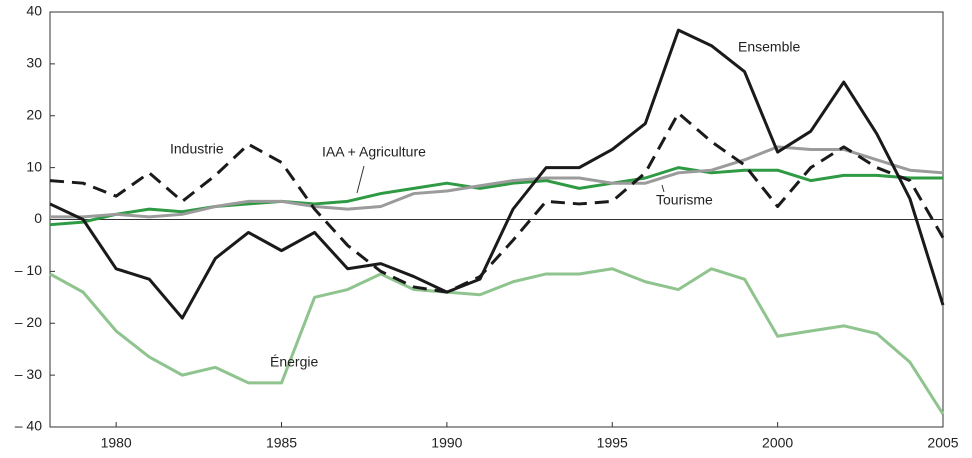 This screenshot has width=972, height=458. Describe the element at coordinates (281, 443) in the screenshot. I see `x-tick-label: 1985` at that location.